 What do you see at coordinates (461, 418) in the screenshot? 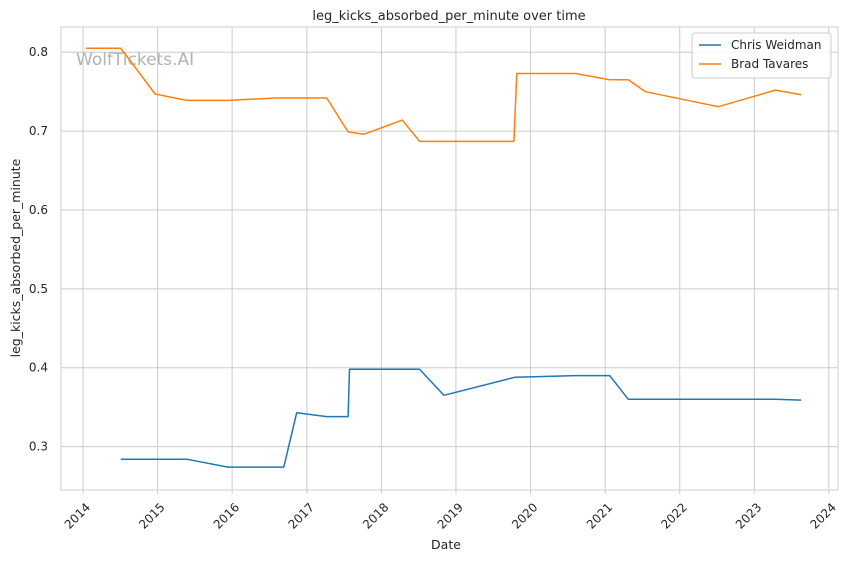
I see `series-line-chris-weidman` at bounding box center [461, 418].